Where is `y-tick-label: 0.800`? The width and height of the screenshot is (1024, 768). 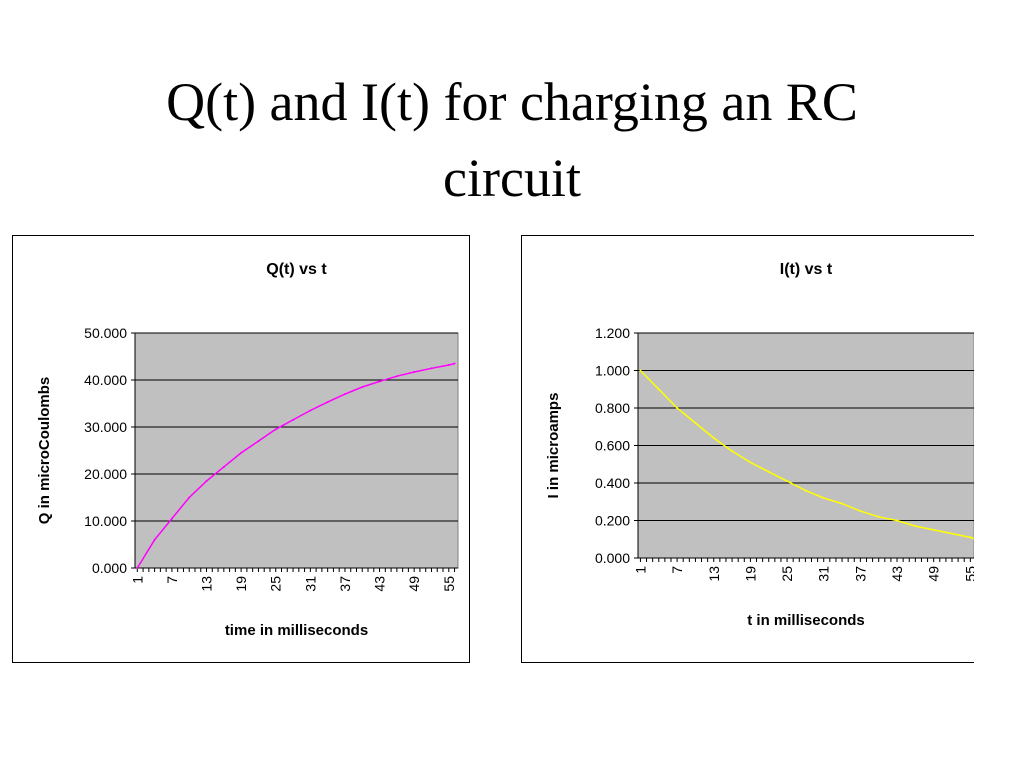
y-tick-label: 0.800 is located at coordinates (612, 408).